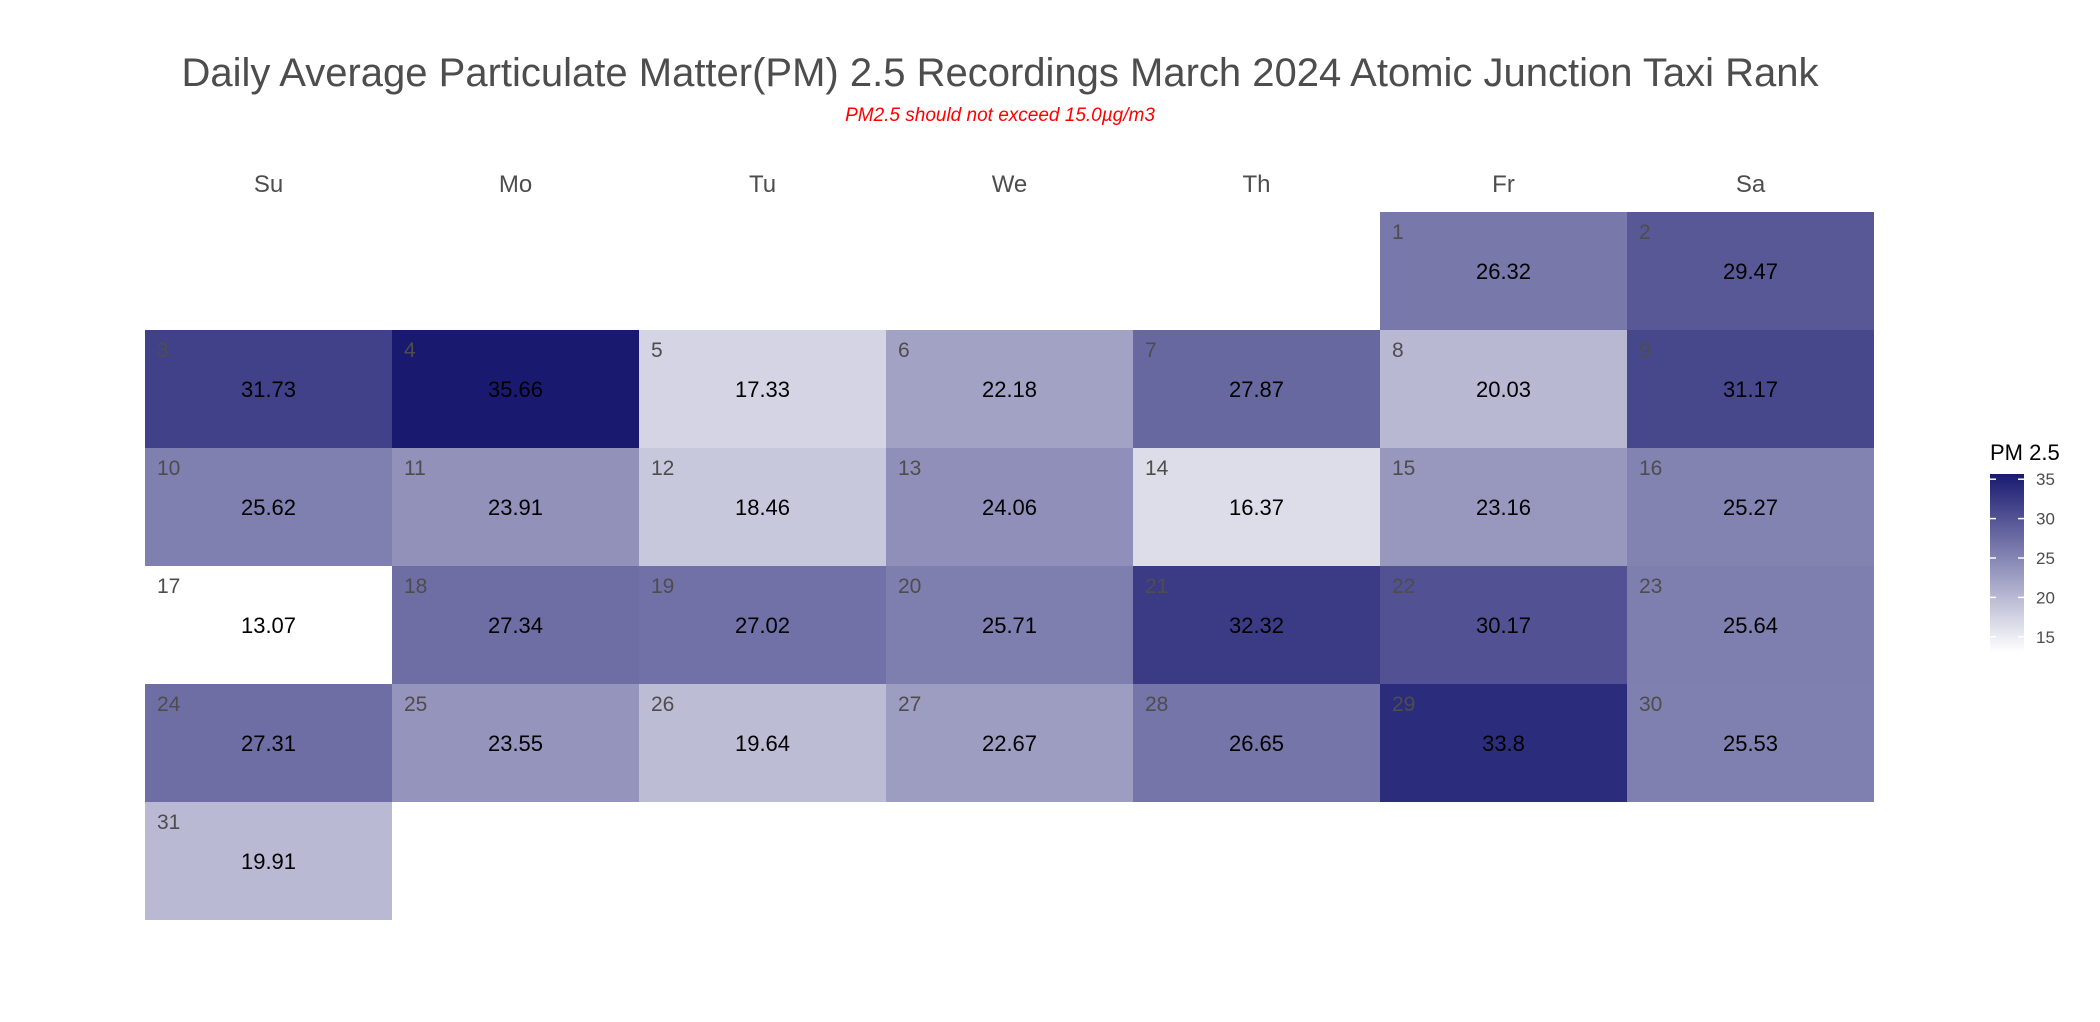 The width and height of the screenshot is (2100, 1022). I want to click on pm25-value-label: 26.32, so click(1503, 271).